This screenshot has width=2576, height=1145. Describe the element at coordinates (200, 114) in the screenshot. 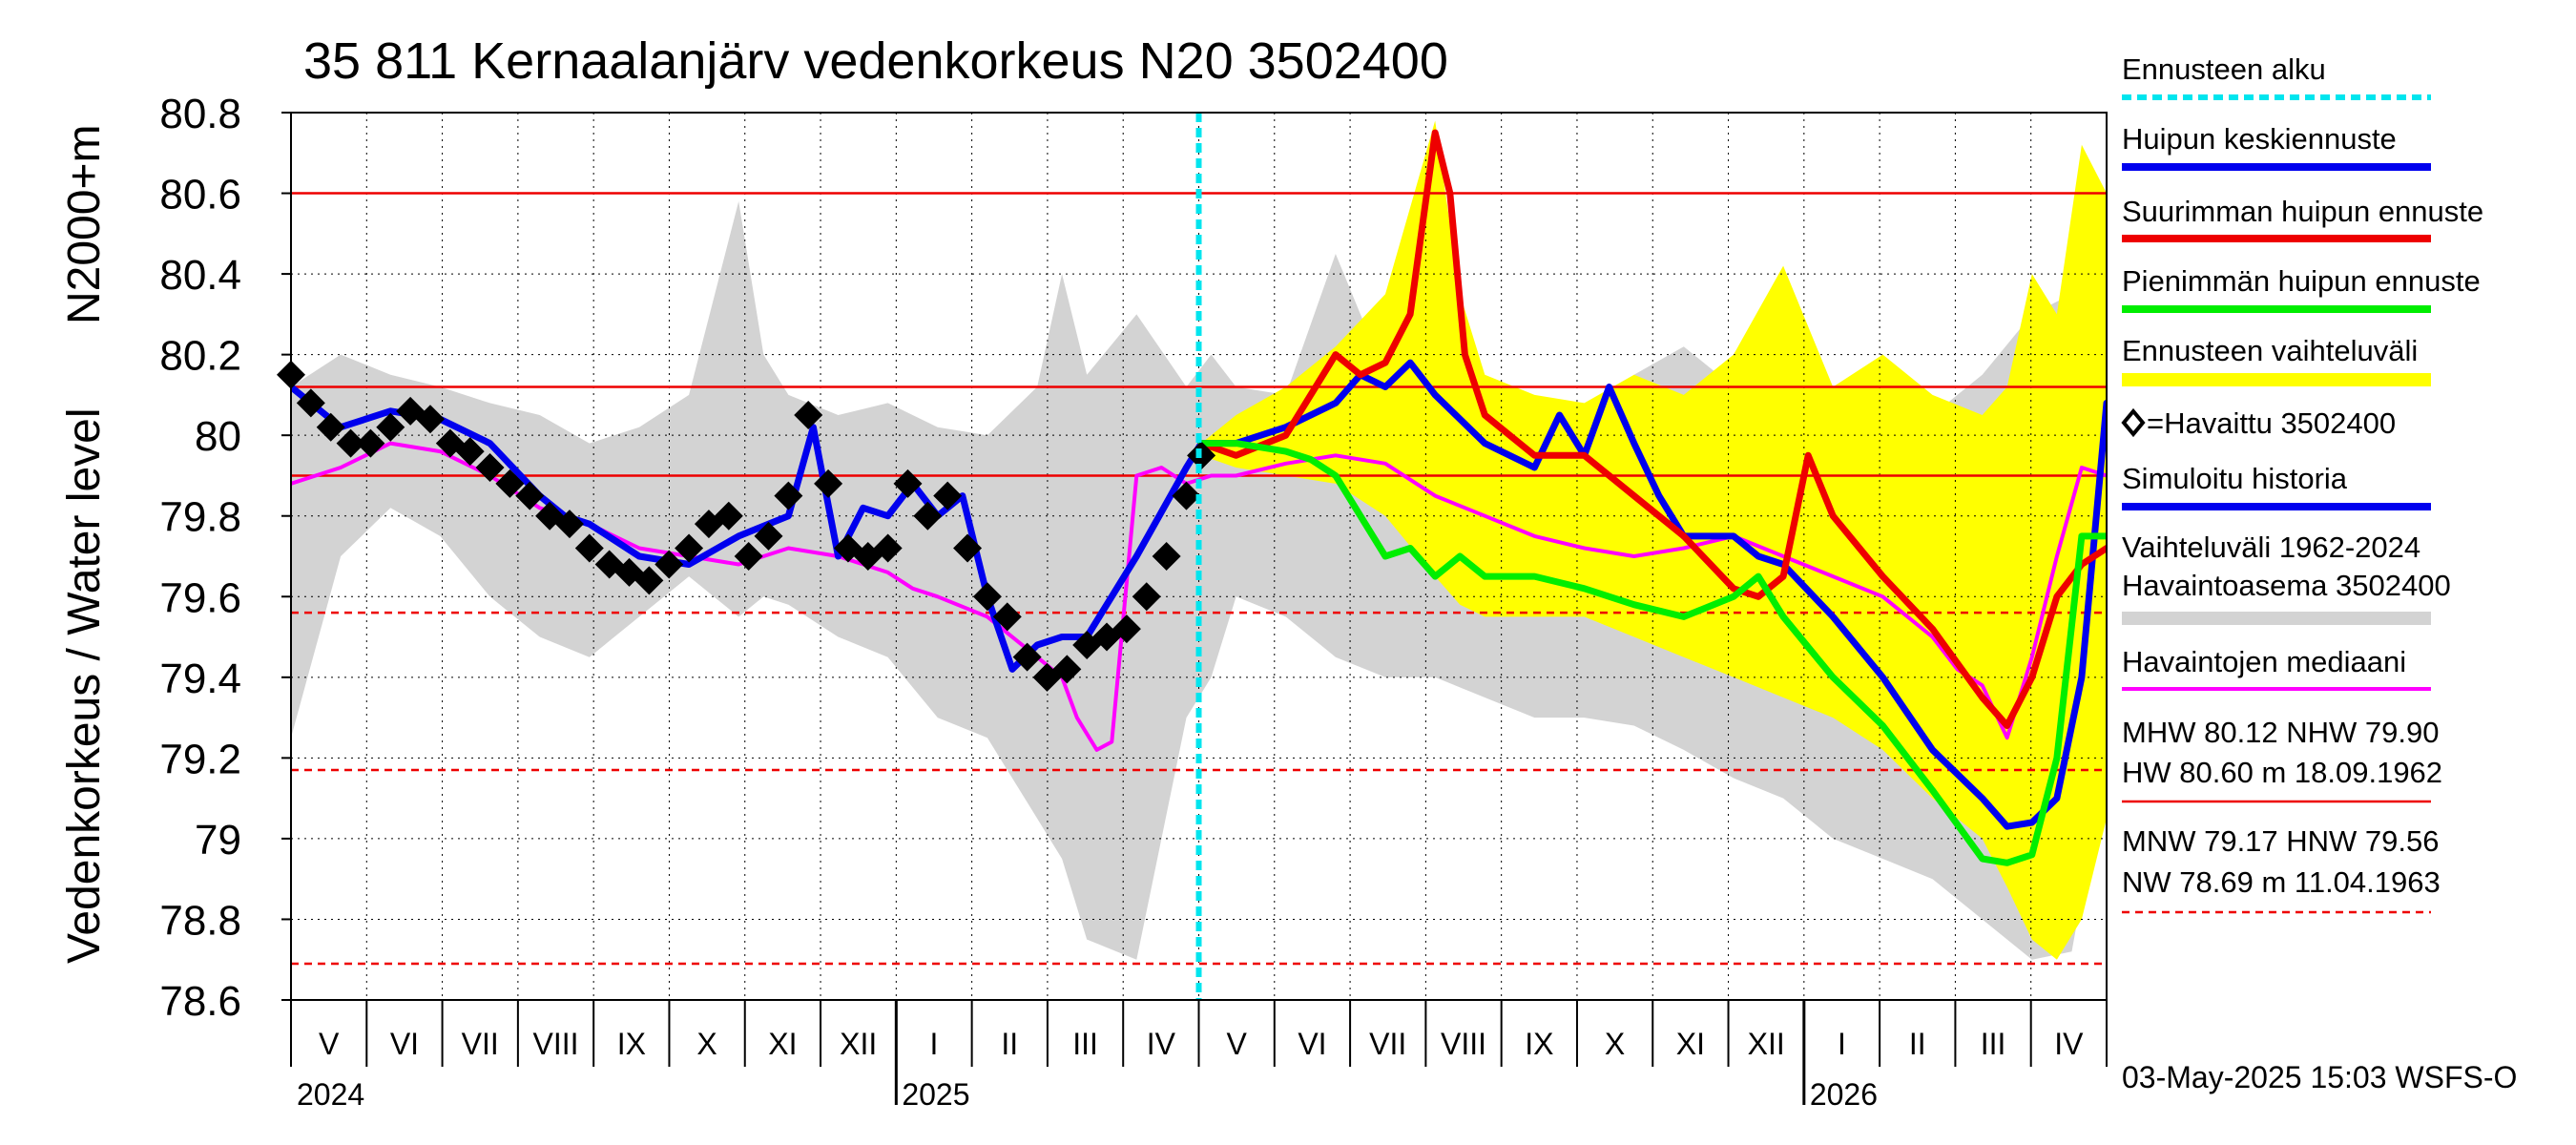

I see `y-tick-label: 80.8` at that location.